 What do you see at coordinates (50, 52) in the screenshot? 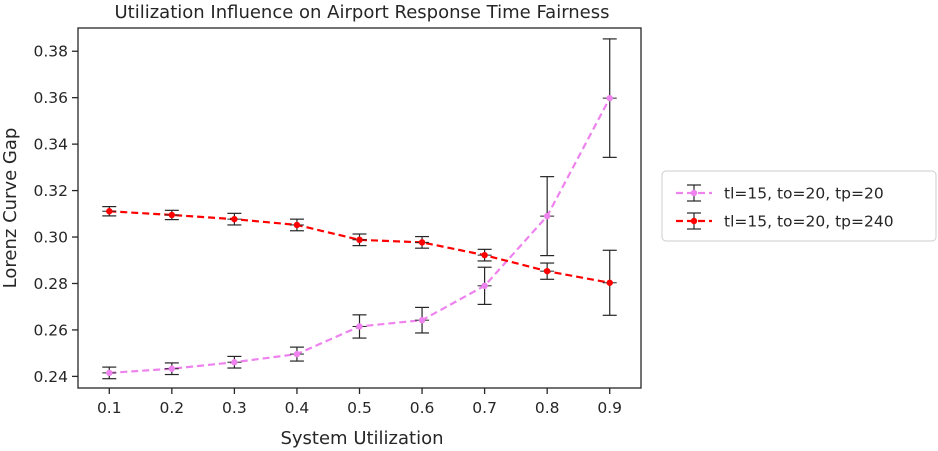
I see `y-tick-label: 0.38` at bounding box center [50, 52].